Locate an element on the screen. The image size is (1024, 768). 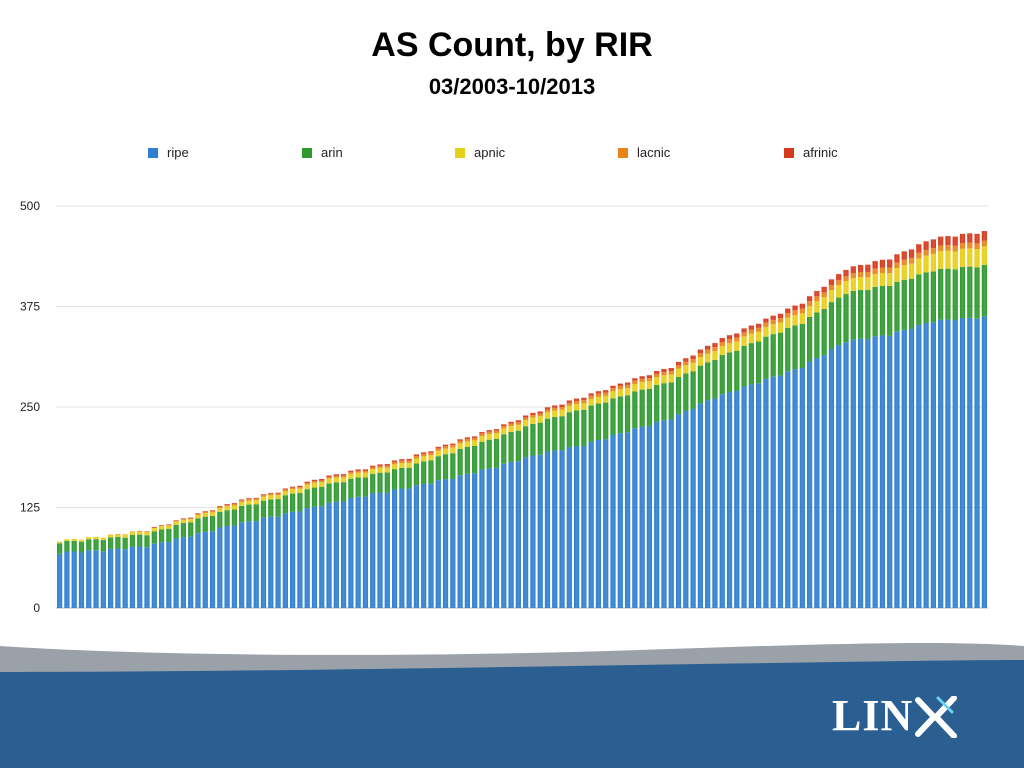
legend-label-apnic: apnic is located at coordinates (490, 152).